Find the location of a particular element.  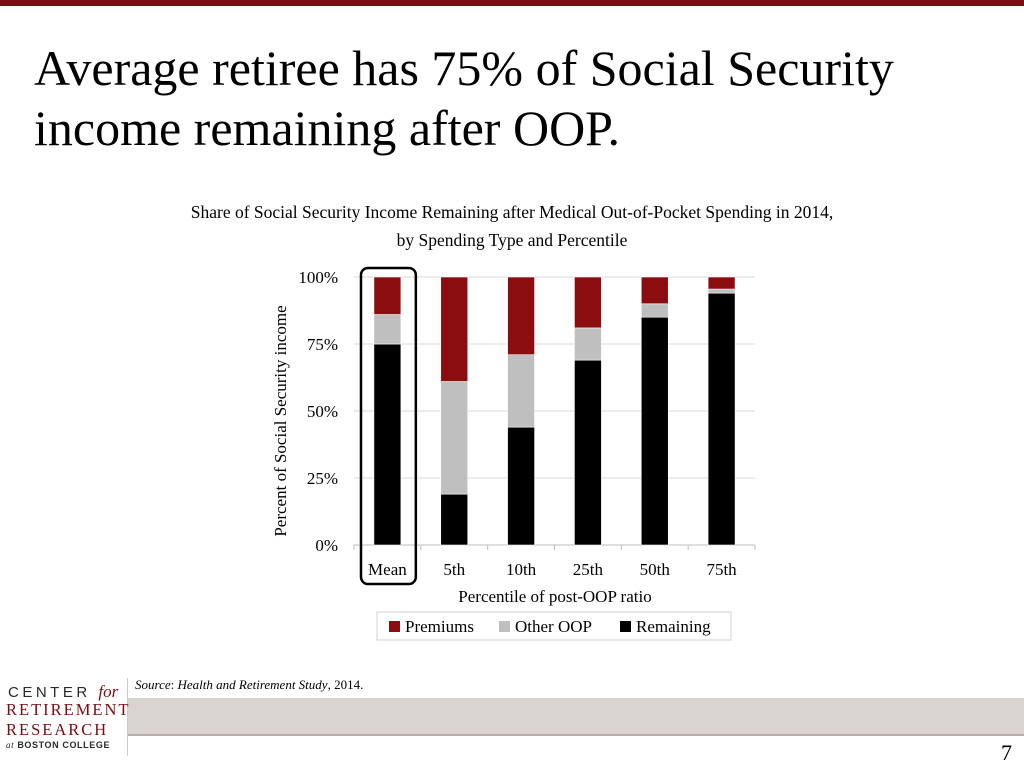

mean-highlight-box is located at coordinates (388, 426).